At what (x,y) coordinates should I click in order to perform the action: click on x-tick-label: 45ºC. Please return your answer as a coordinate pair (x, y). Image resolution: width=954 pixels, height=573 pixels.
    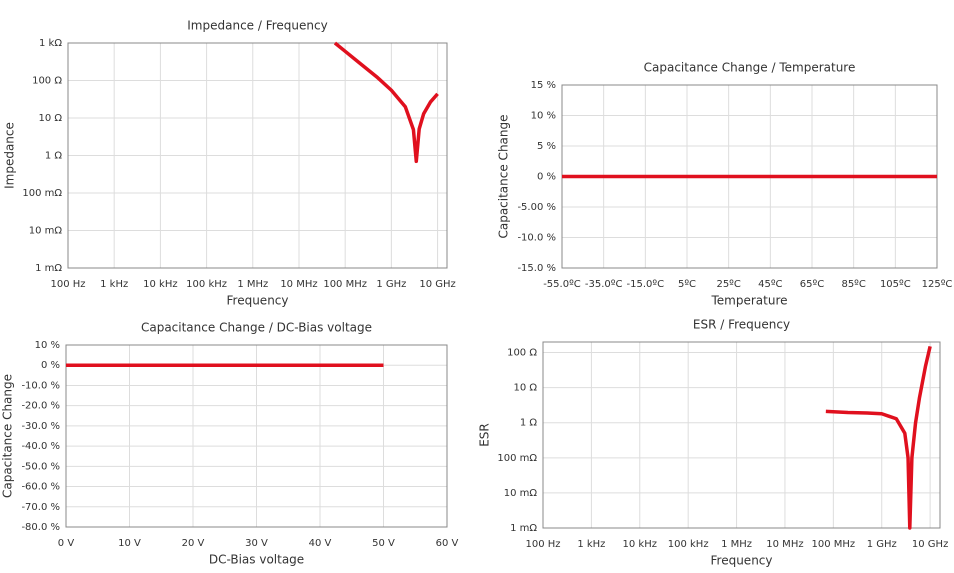
    Looking at the image, I should click on (770, 284).